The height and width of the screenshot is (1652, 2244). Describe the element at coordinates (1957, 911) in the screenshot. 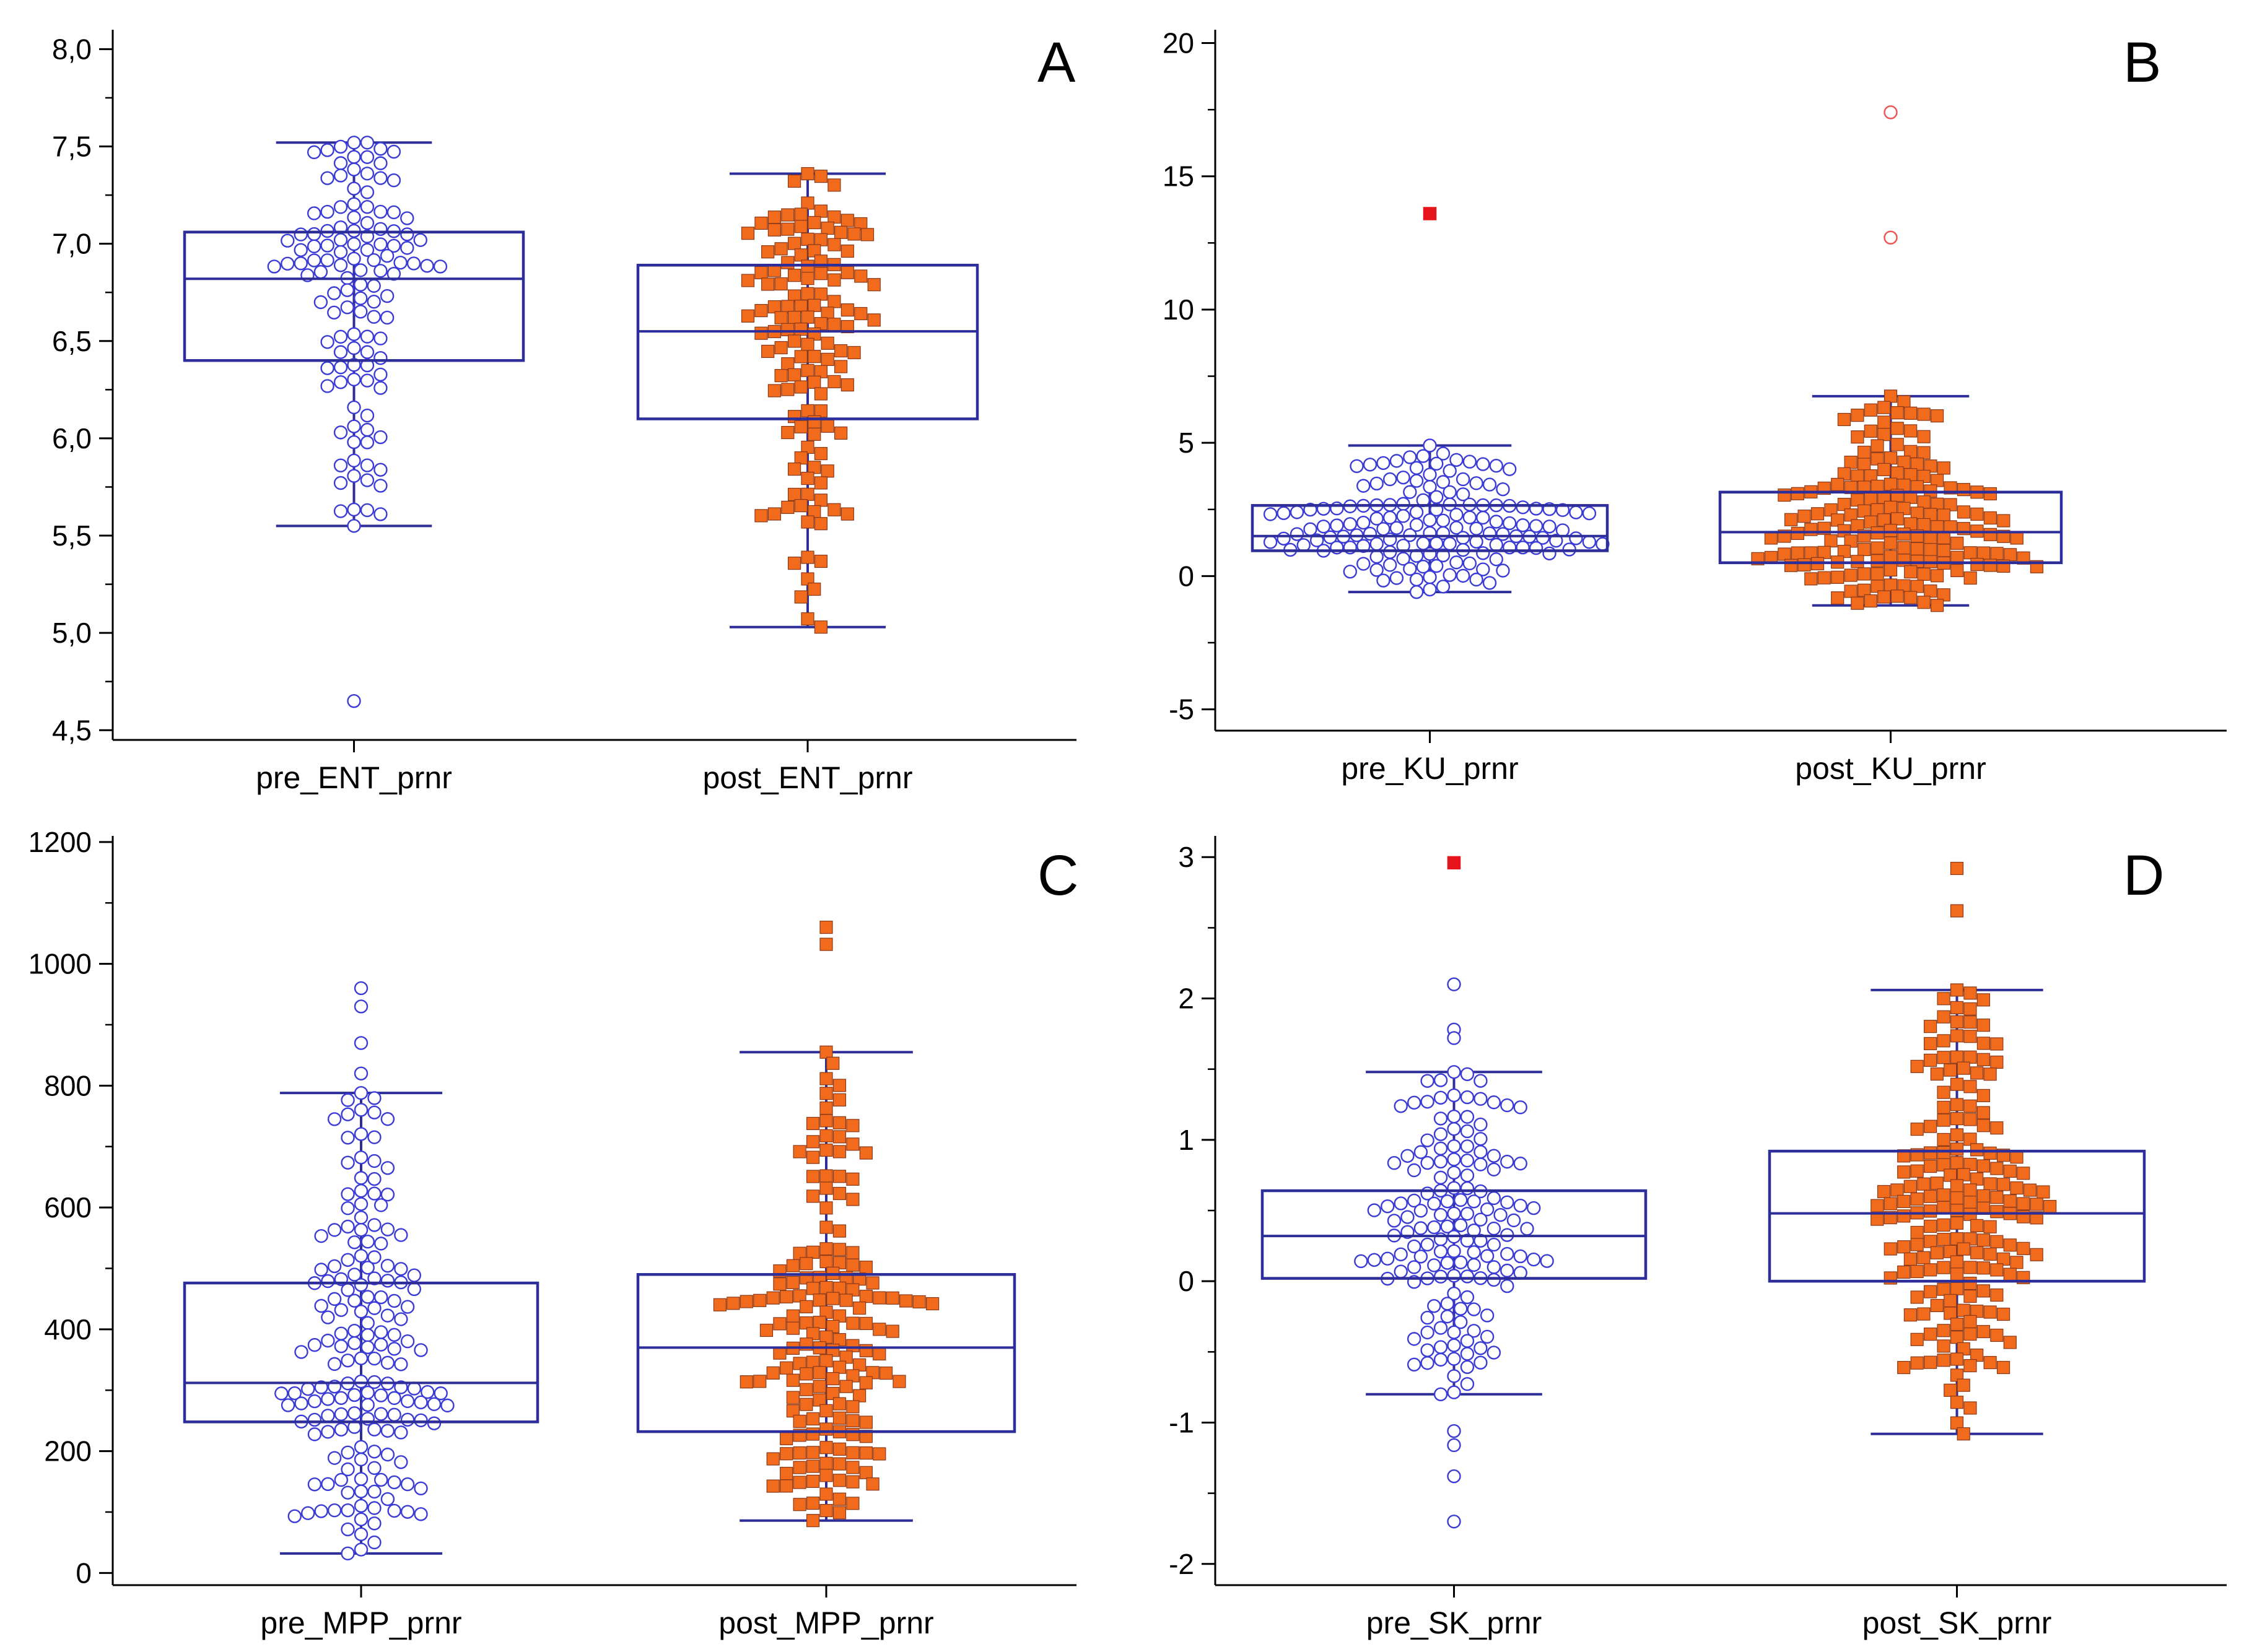

I see `outlier-point` at that location.